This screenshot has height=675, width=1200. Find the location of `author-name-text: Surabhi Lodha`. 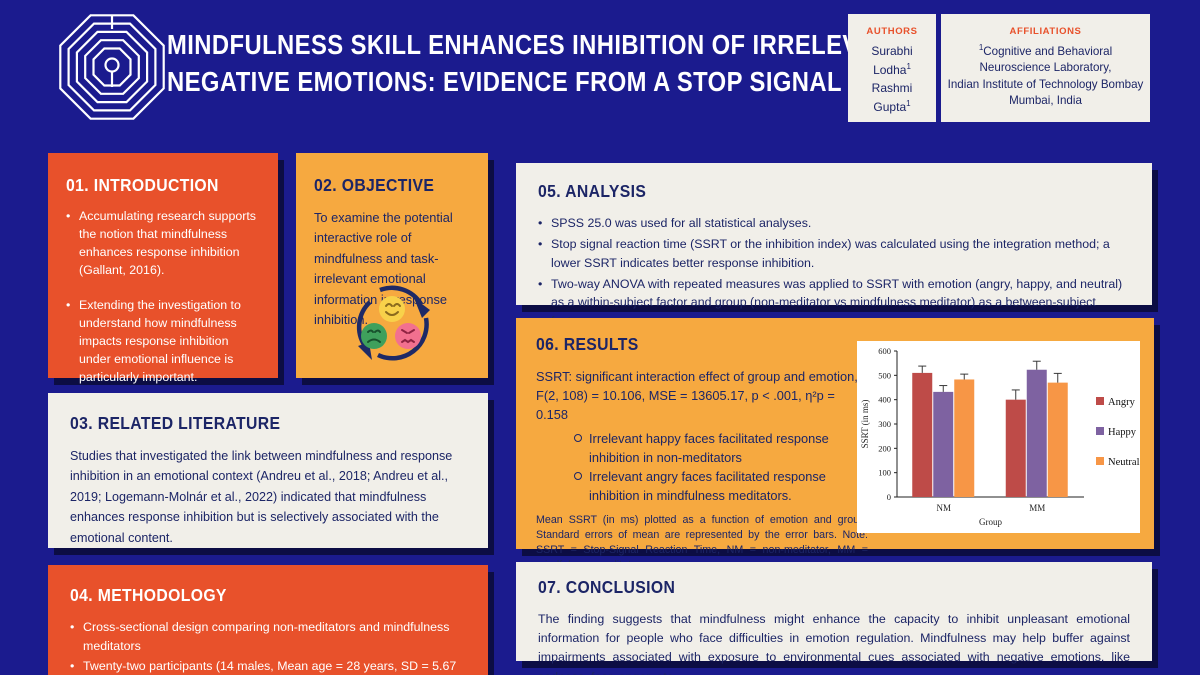

author-name-text: Surabhi Lodha is located at coordinates (892, 60).